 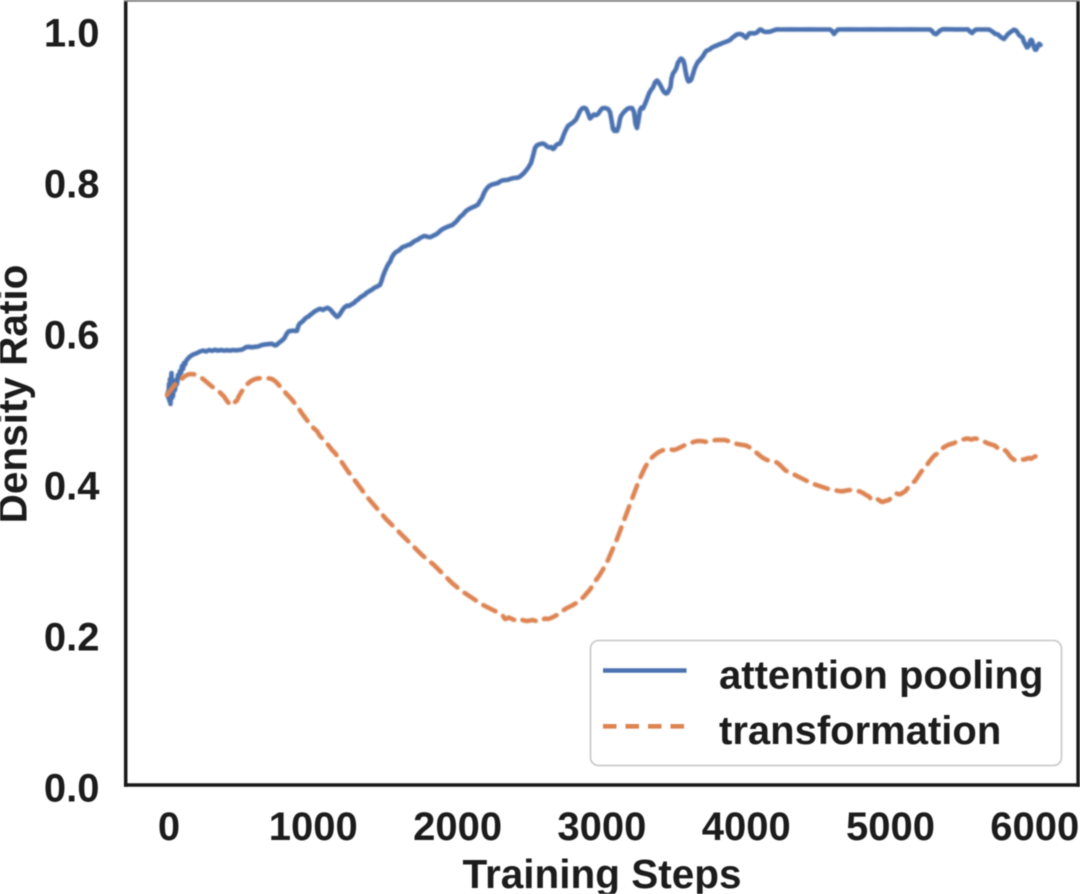 I want to click on svg-text: 5000, so click(x=890, y=827).